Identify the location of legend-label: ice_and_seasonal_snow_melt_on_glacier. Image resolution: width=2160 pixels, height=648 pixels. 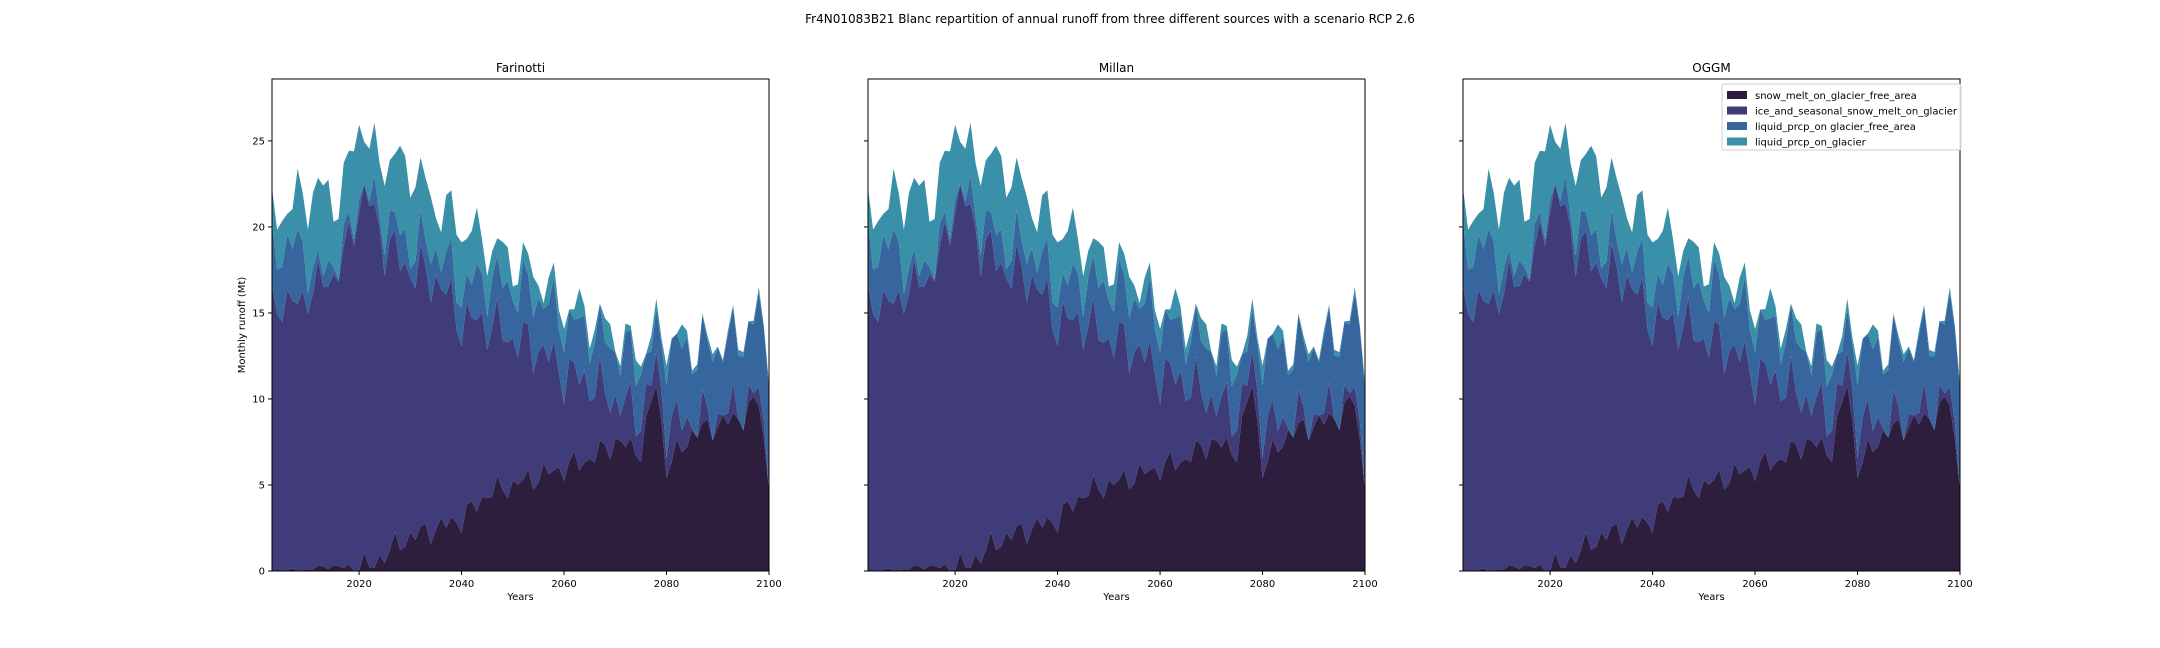
(1856, 112).